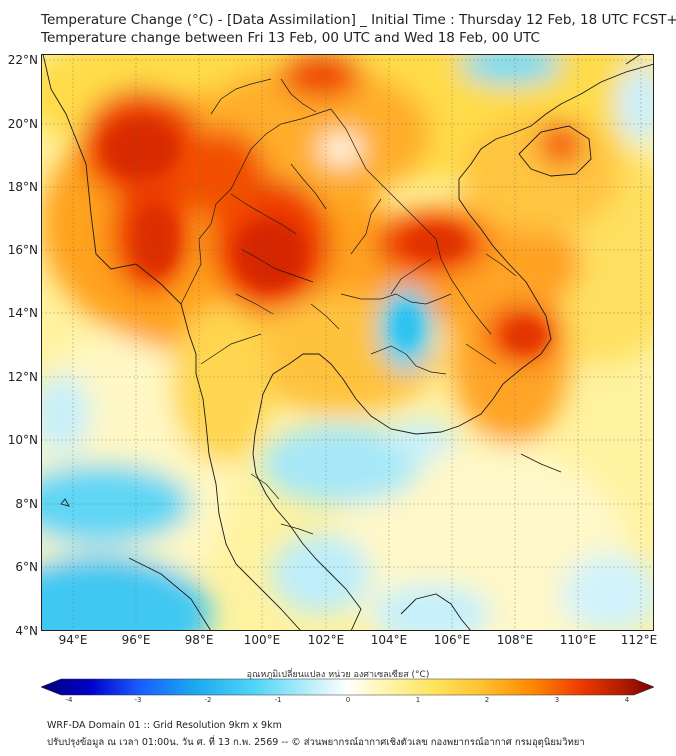 The width and height of the screenshot is (676, 756). Describe the element at coordinates (73, 640) in the screenshot. I see `lon-label-94: 94°E` at that location.